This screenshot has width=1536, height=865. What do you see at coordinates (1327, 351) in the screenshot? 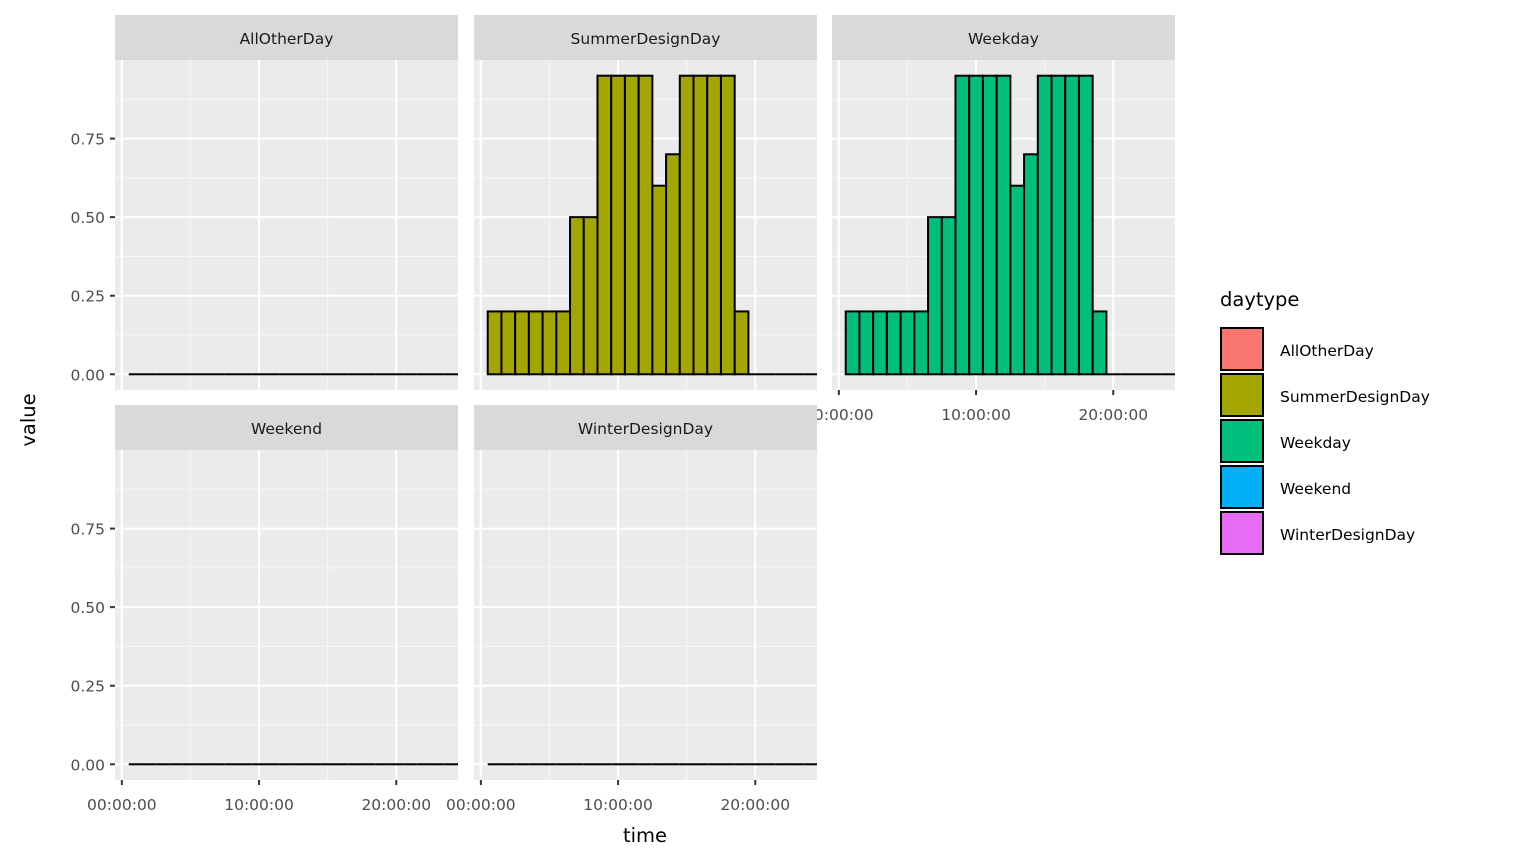
I see `legend-label-AllOtherDay: AllOtherDay` at bounding box center [1327, 351].